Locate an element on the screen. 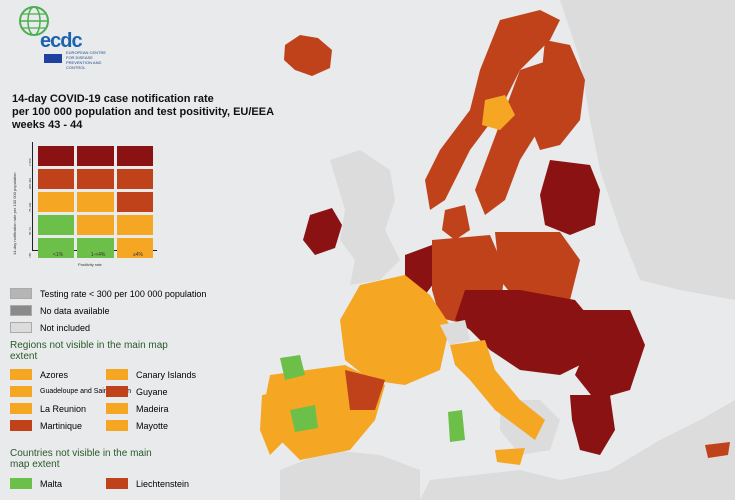  y-axis-line is located at coordinates (32, 196).